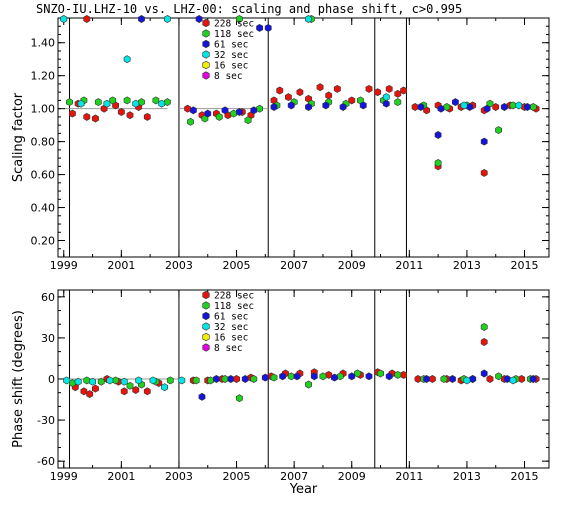 The height and width of the screenshot is (505, 561). Describe the element at coordinates (43, 43) in the screenshot. I see `y-tick-label: 1.40` at that location.